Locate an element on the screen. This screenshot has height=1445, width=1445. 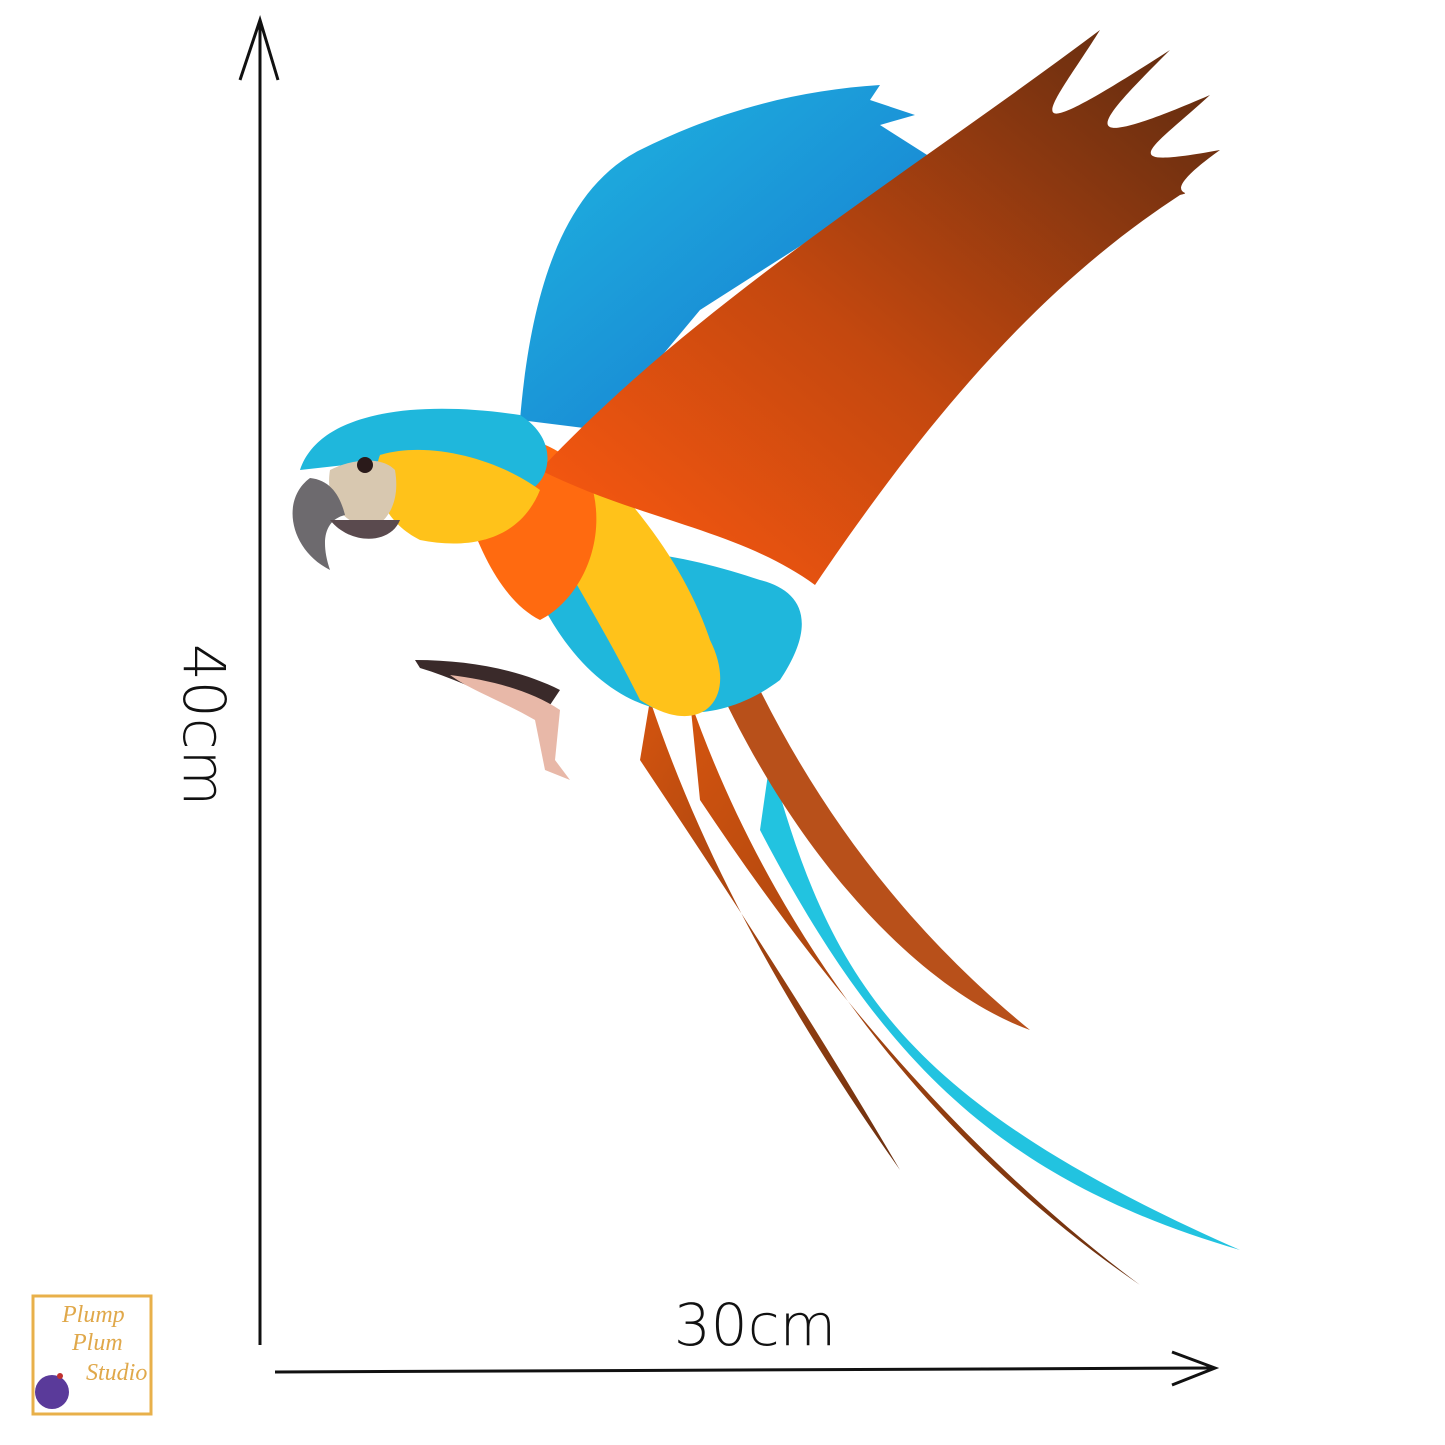
logo: Plump Plum Studio is located at coordinates (92, 1355).